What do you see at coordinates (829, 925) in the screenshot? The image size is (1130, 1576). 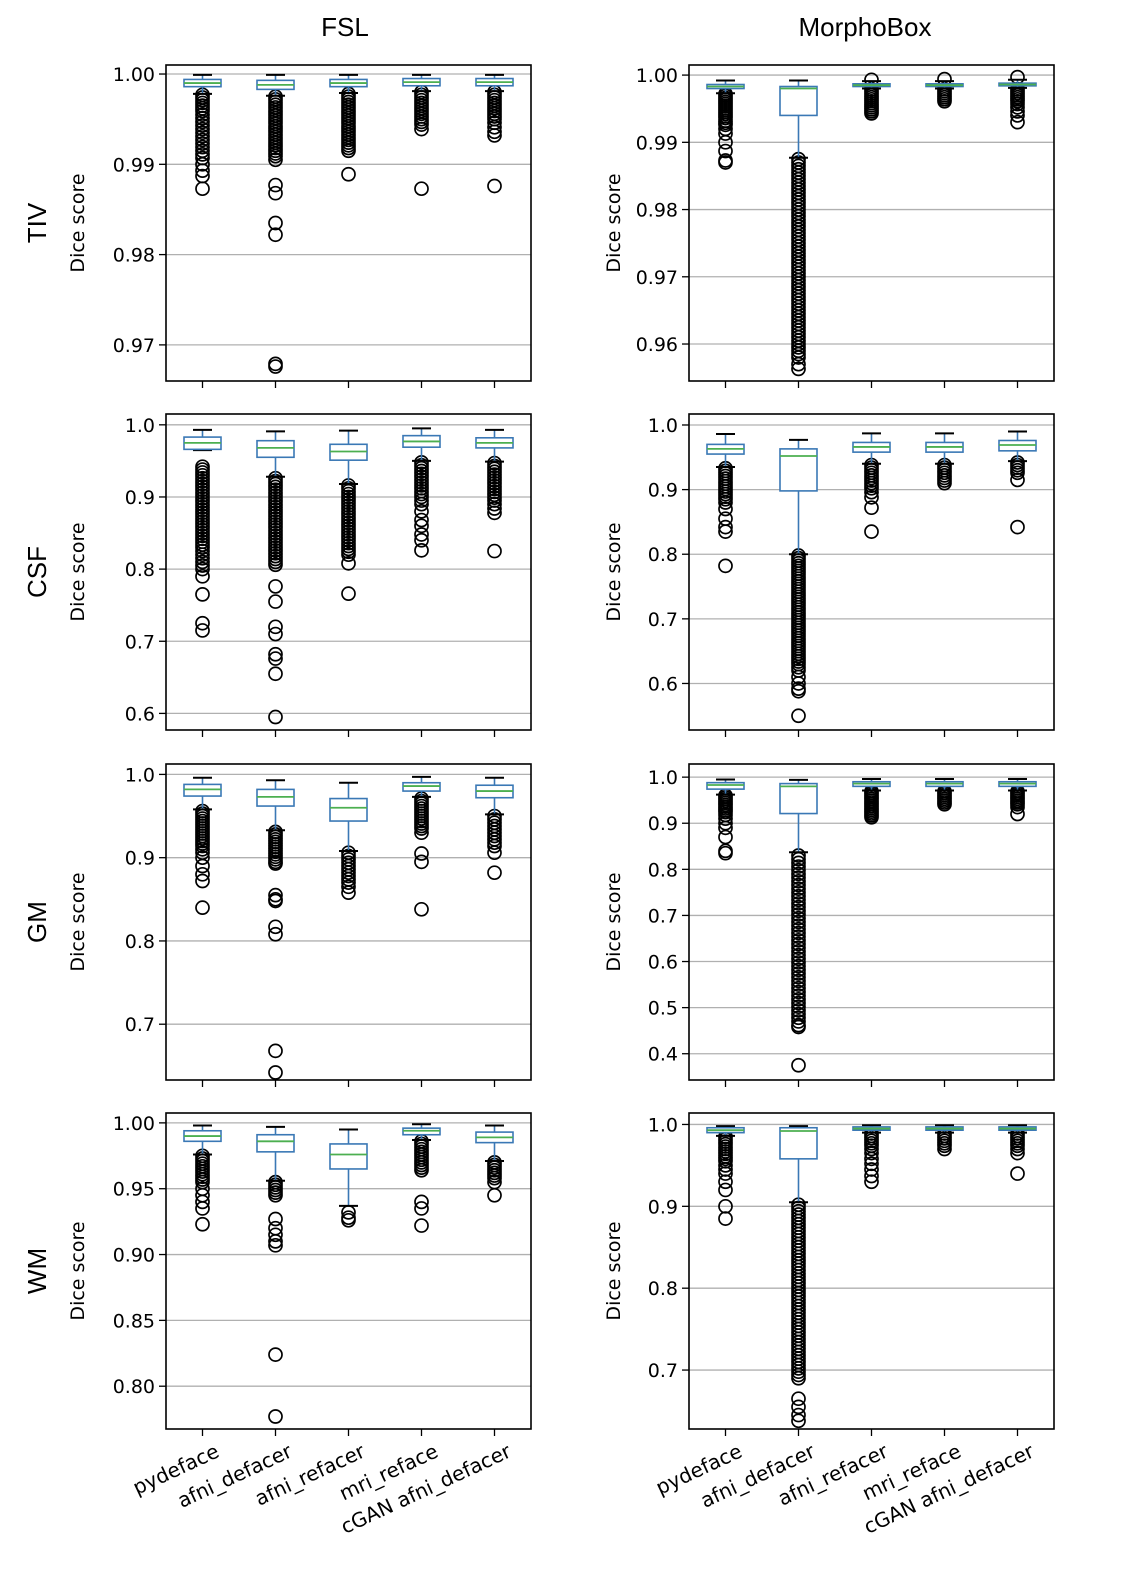 I see `panel-gm-morphobox: 0.4 0.5 0.6 0.7 0.8 0.9 1.0 Dice score` at bounding box center [829, 925].